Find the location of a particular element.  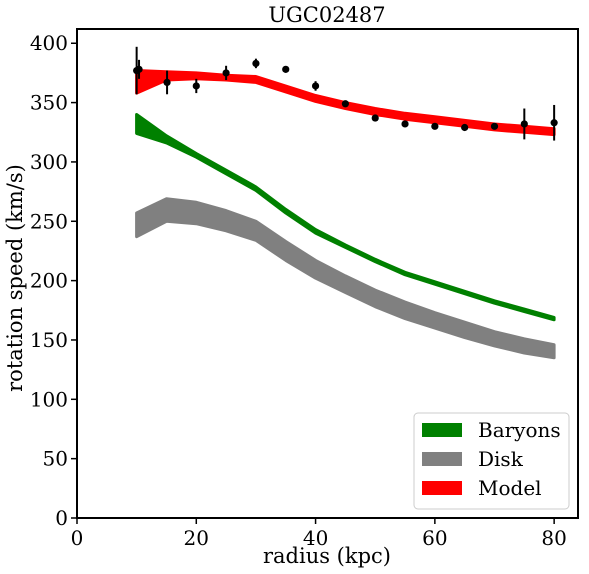

y-tick-label: 400 is located at coordinates (49, 43).